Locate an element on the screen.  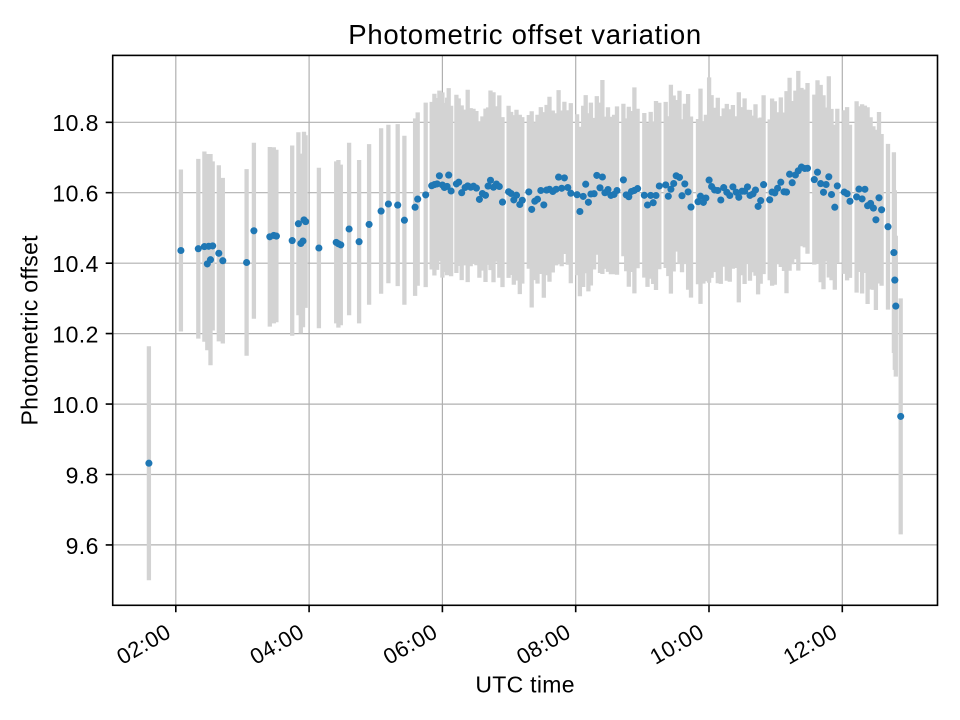
svg-text: Photometric offset variation is located at coordinates (525, 34).